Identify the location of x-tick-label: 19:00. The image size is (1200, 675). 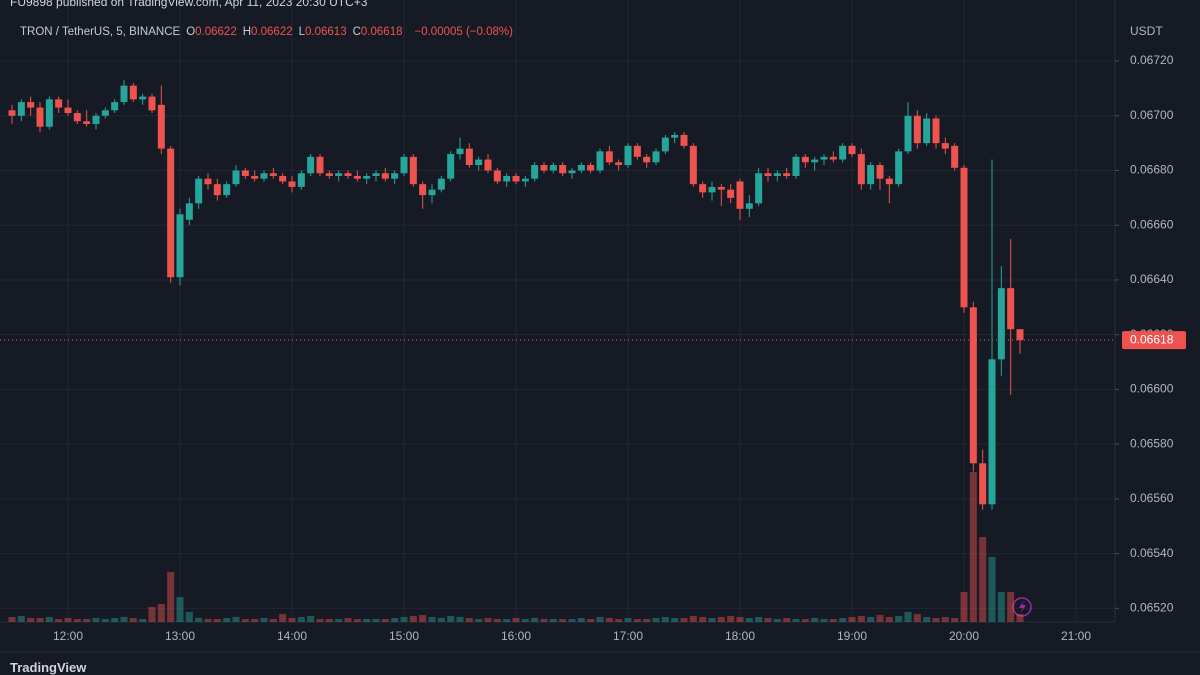
(852, 636).